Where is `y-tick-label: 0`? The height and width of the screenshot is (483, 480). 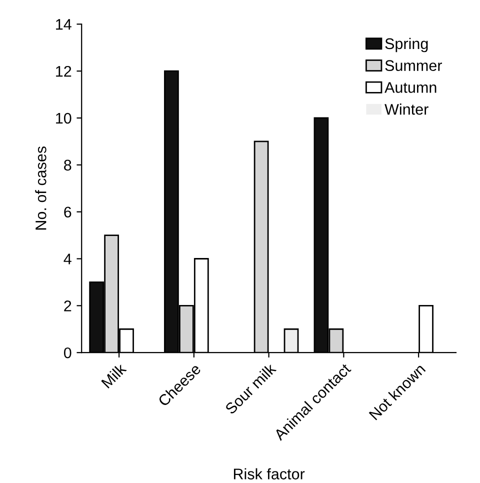 y-tick-label: 0 is located at coordinates (68, 352).